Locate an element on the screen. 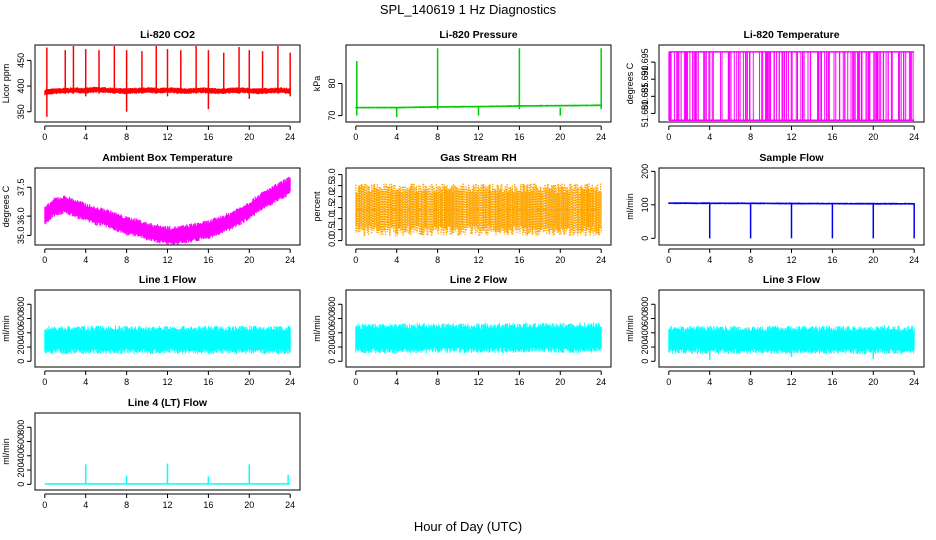 The width and height of the screenshot is (936, 540). panel-ylabel: percent is located at coordinates (317, 206).